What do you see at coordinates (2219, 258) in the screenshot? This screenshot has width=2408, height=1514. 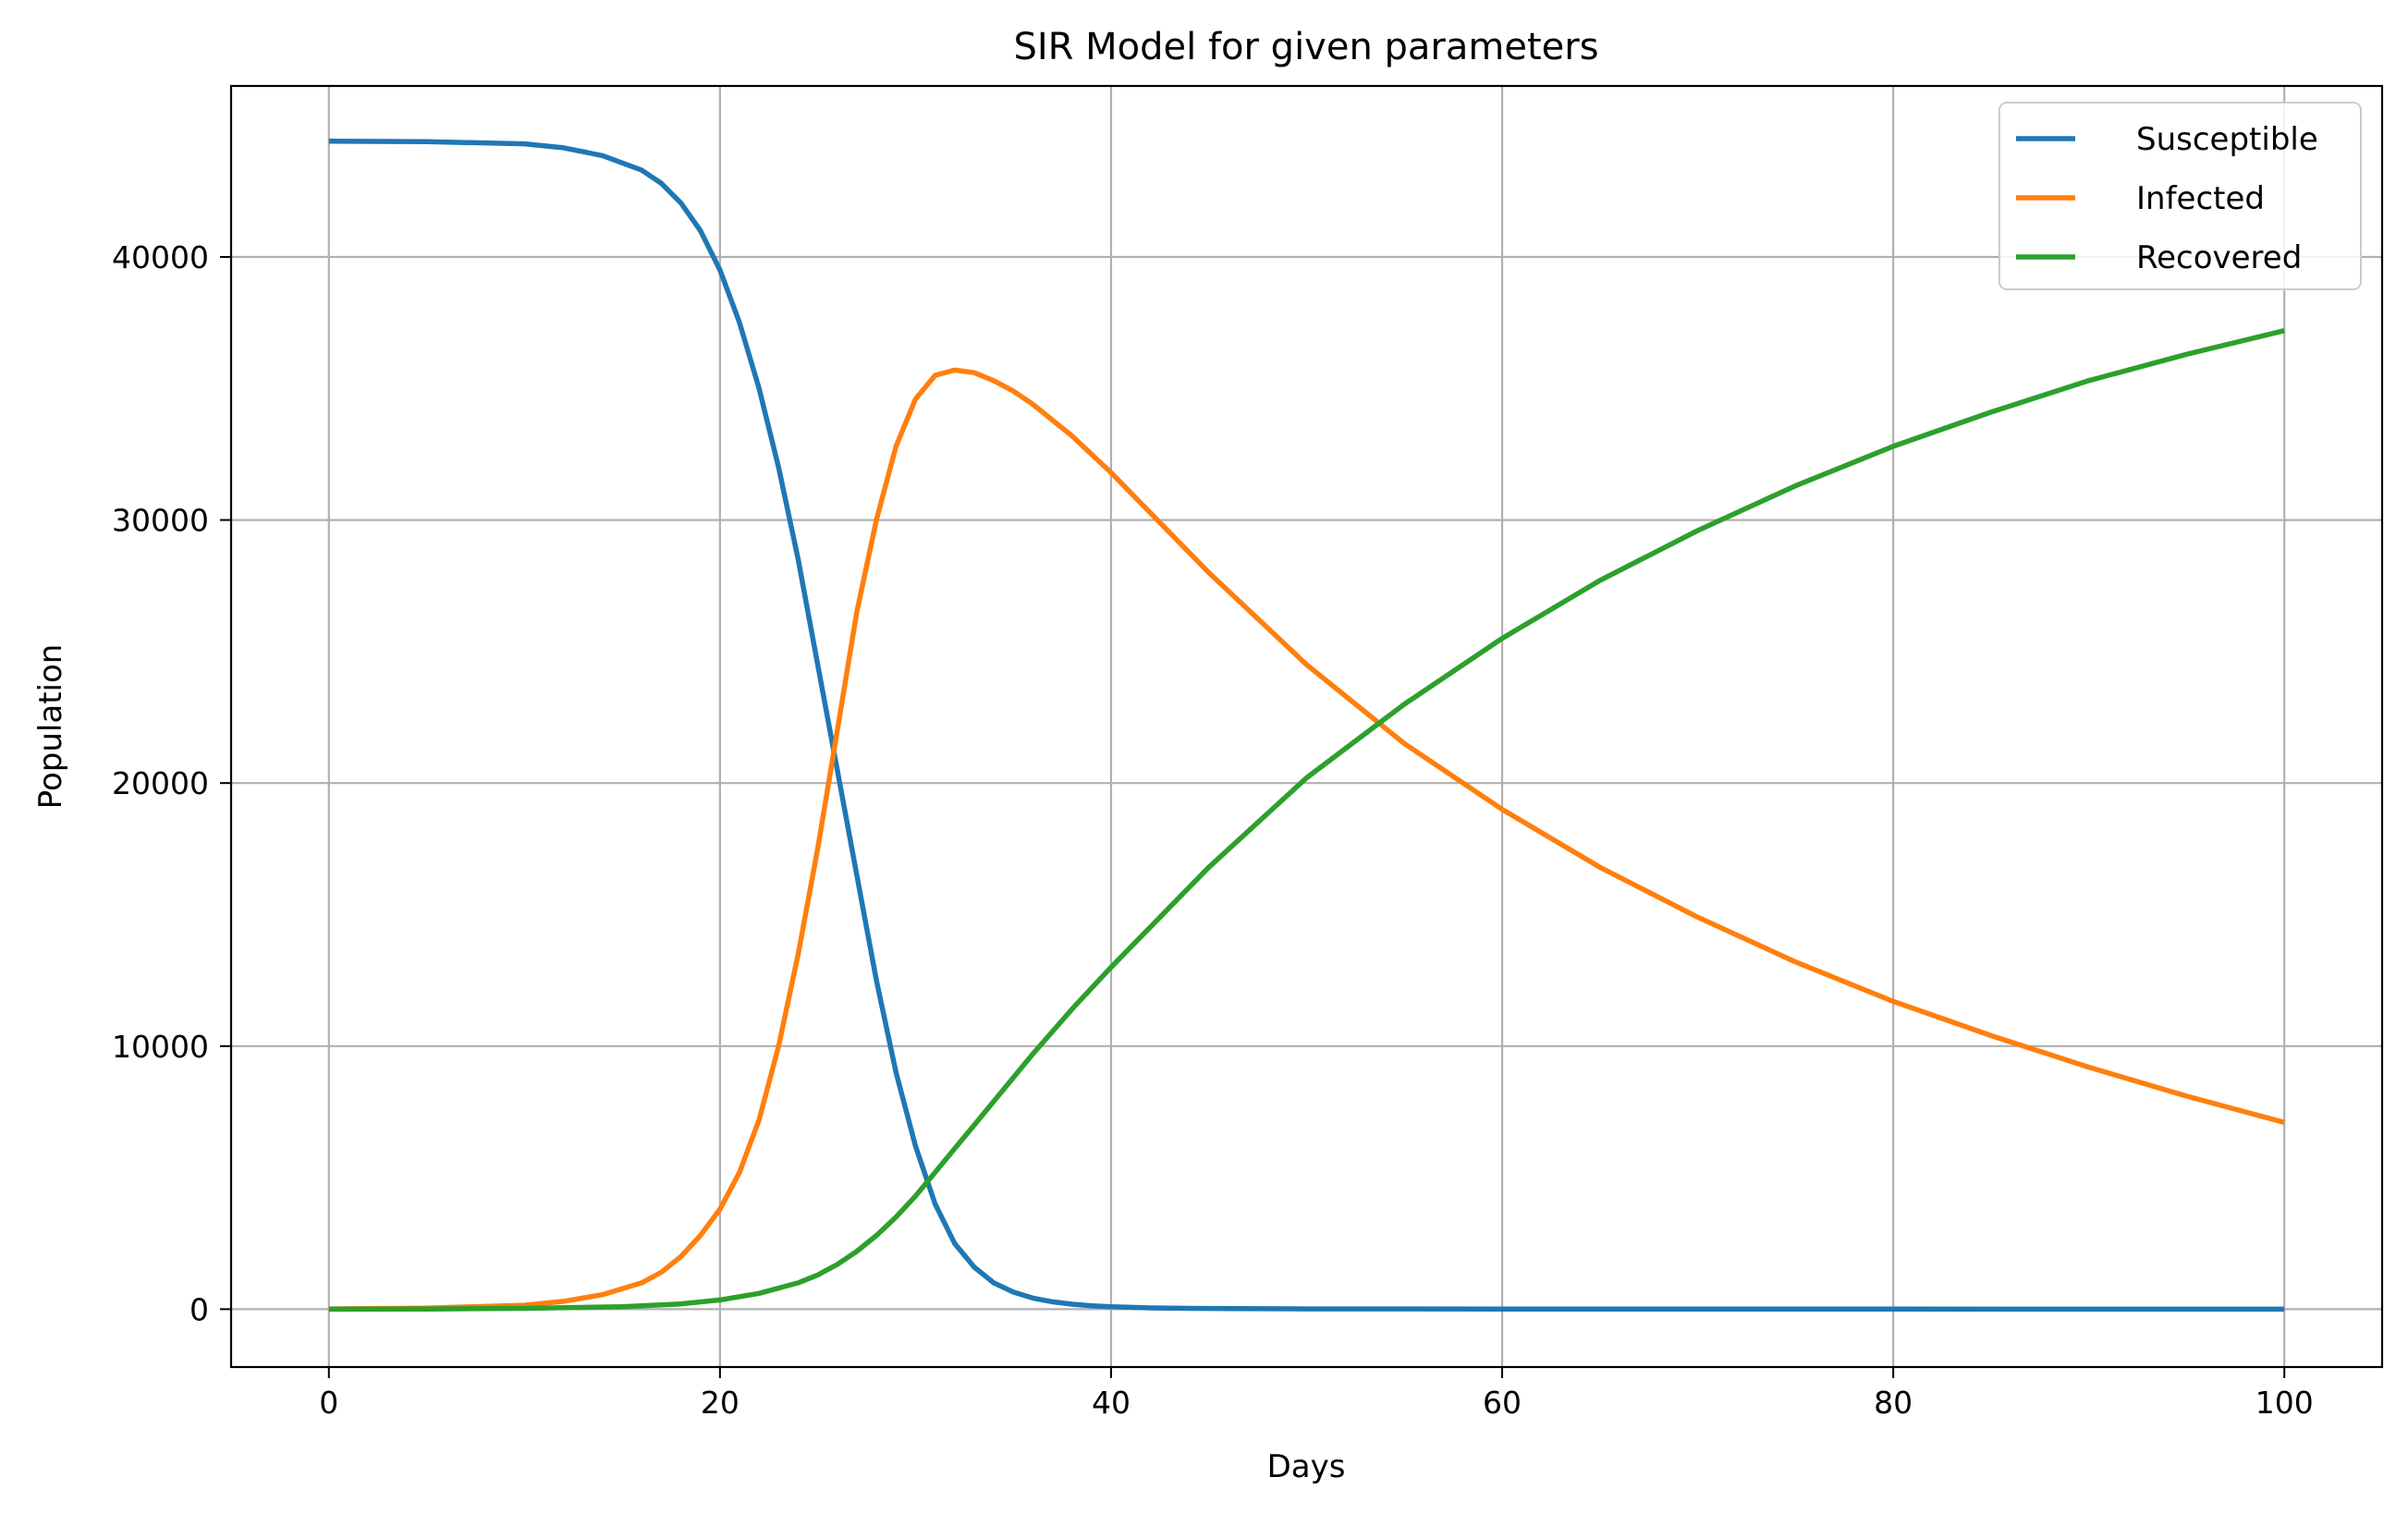 I see `legend-label-recovered: Recovered` at bounding box center [2219, 258].